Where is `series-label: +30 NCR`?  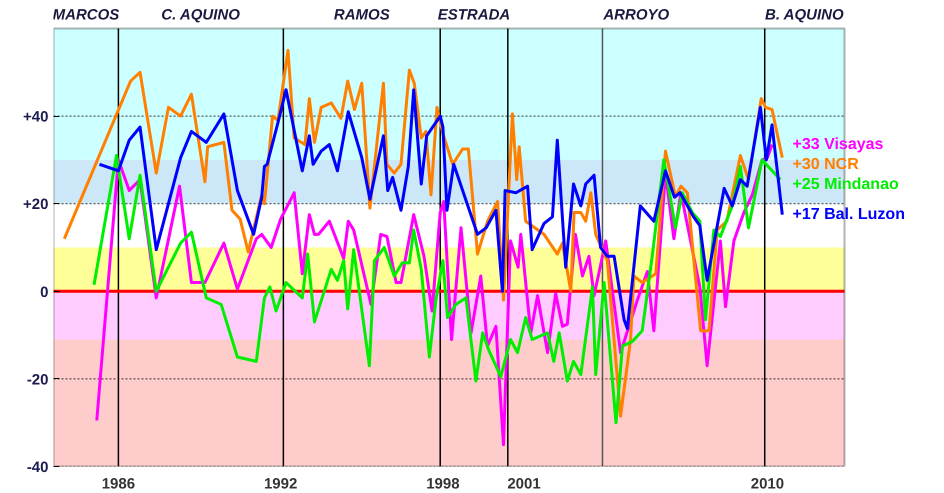
series-label: +30 NCR is located at coordinates (826, 165).